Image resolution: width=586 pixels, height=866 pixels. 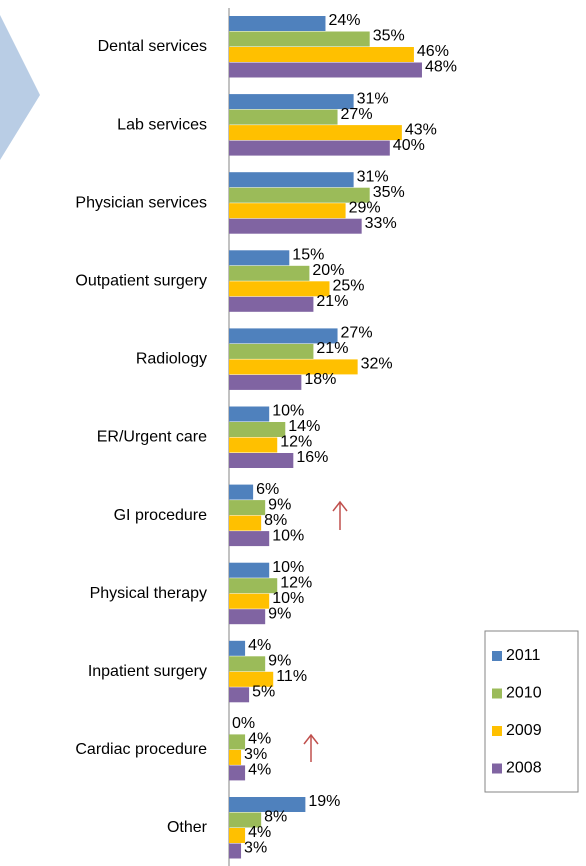 What do you see at coordinates (365, 207) in the screenshot?
I see `value-label: 29%` at bounding box center [365, 207].